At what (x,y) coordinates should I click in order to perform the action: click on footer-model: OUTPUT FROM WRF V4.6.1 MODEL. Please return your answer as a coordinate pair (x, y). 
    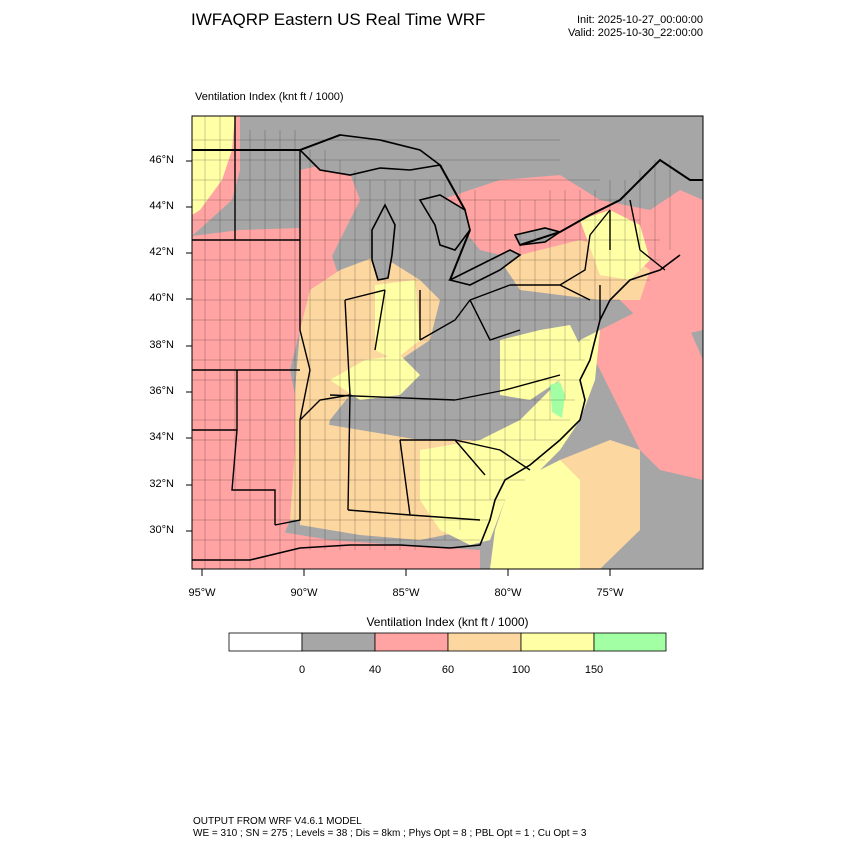
    Looking at the image, I should click on (277, 821).